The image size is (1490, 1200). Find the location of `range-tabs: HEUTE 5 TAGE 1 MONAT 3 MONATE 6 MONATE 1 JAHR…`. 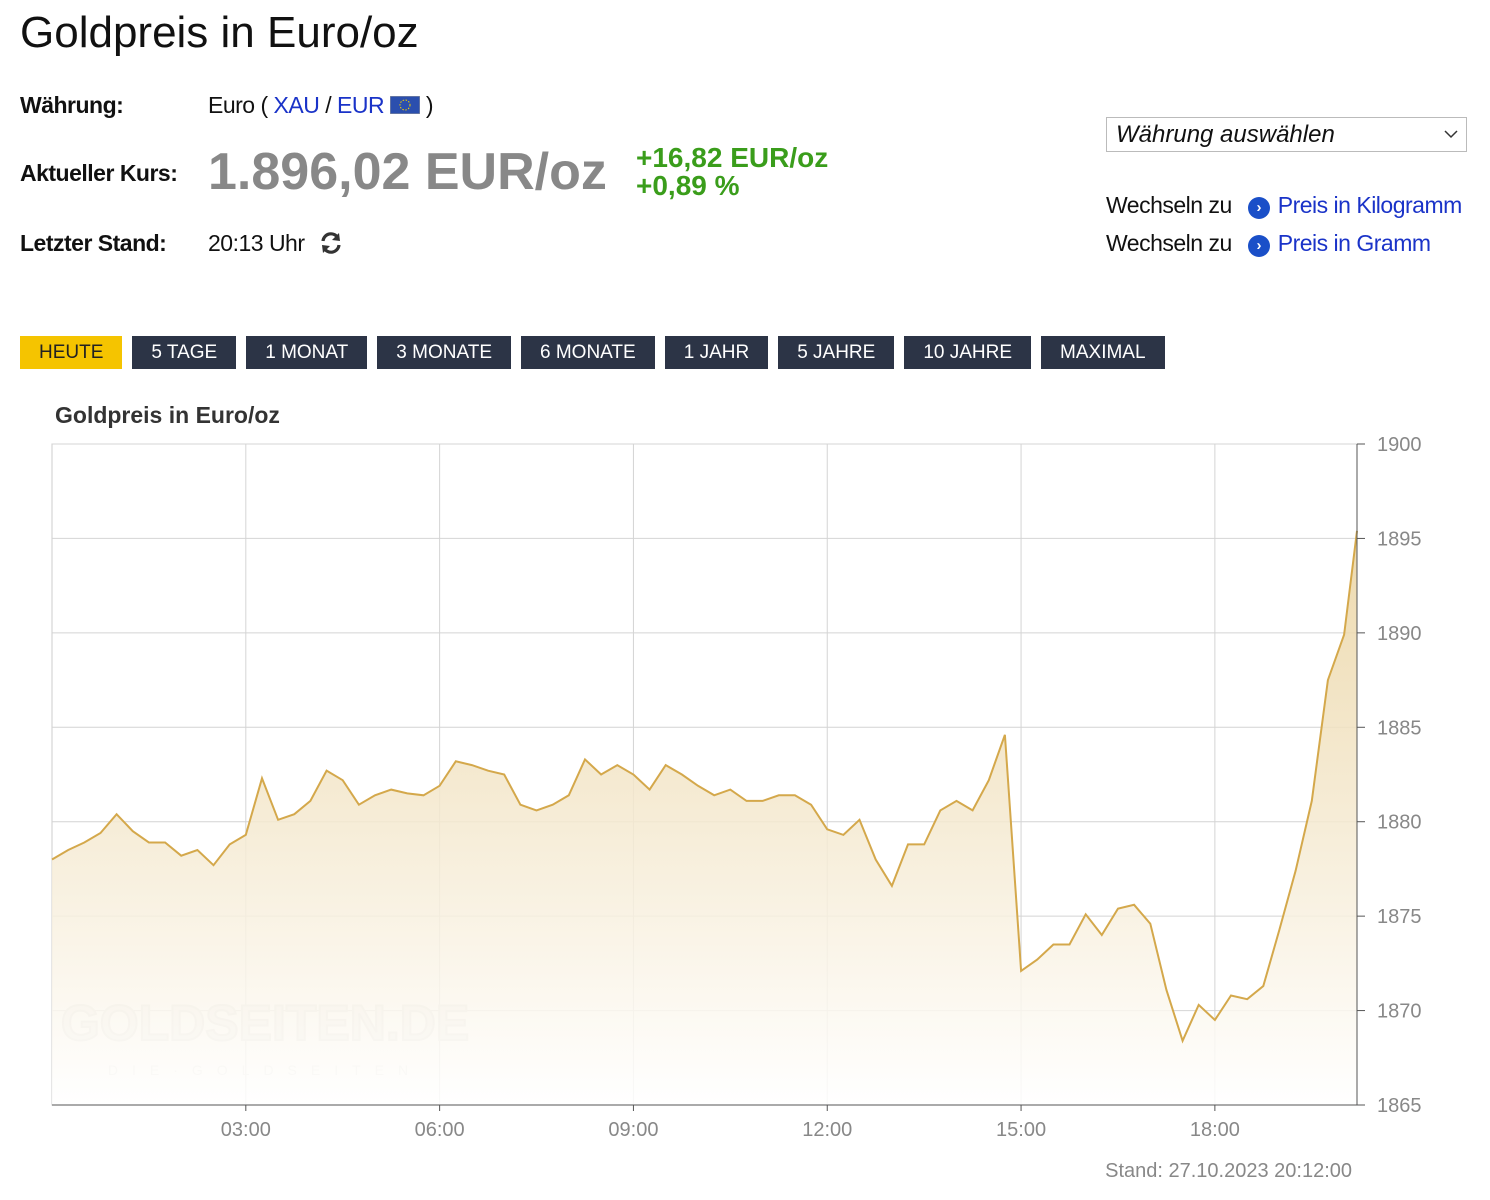

range-tabs: HEUTE 5 TAGE 1 MONAT 3 MONATE 6 MONATE 1 JAHR… is located at coordinates (592, 352).